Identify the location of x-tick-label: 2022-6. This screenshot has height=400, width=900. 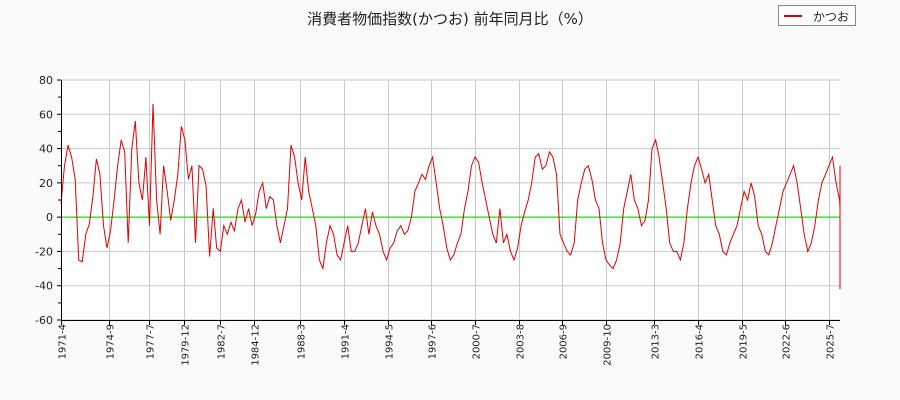
(787, 341).